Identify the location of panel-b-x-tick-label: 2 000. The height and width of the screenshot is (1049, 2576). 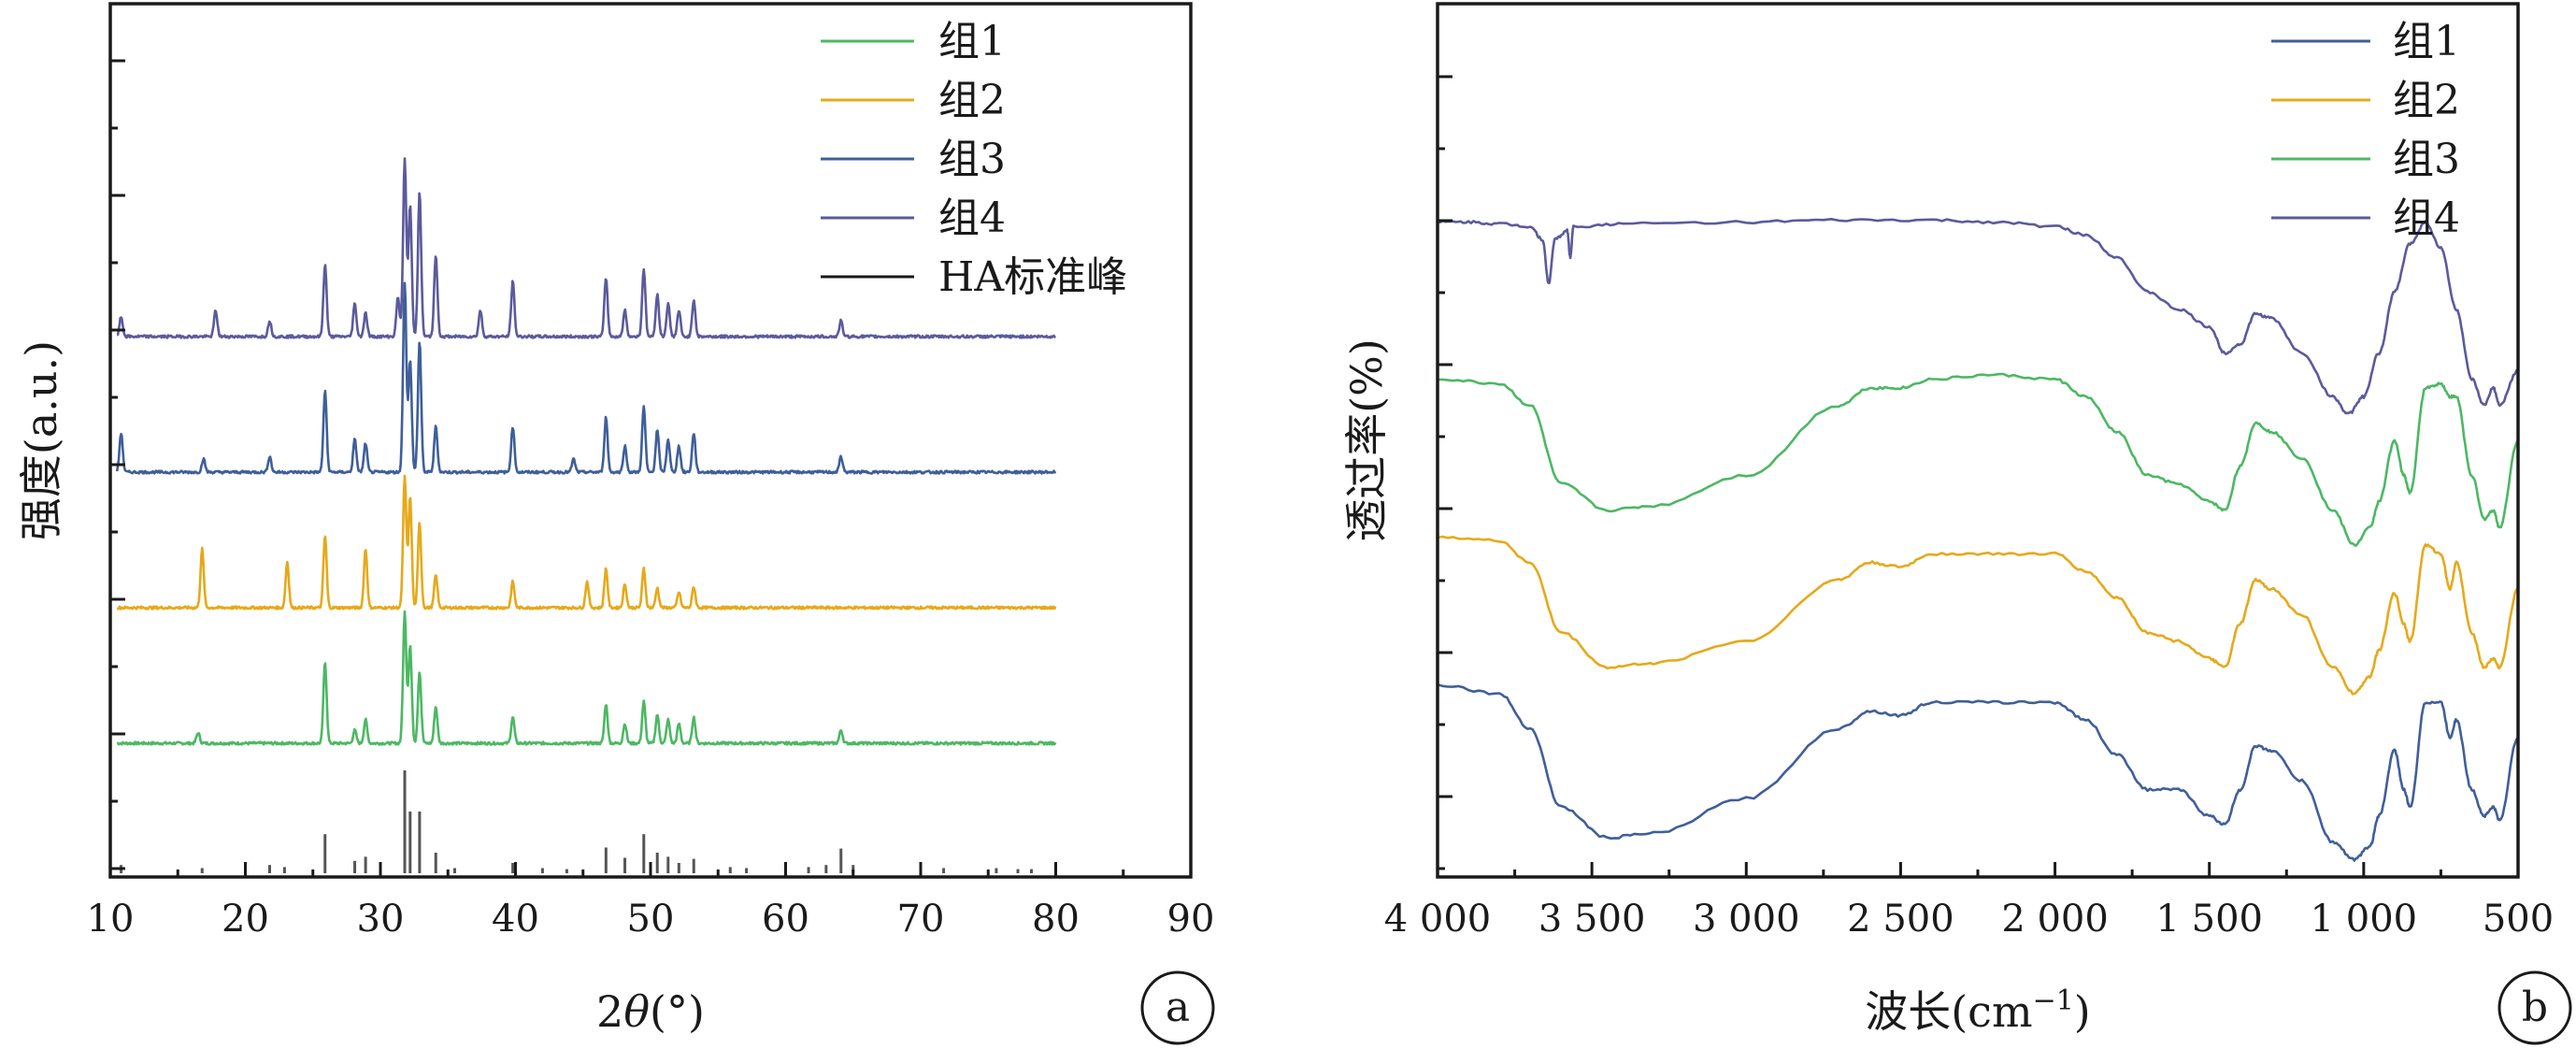
(2055, 919).